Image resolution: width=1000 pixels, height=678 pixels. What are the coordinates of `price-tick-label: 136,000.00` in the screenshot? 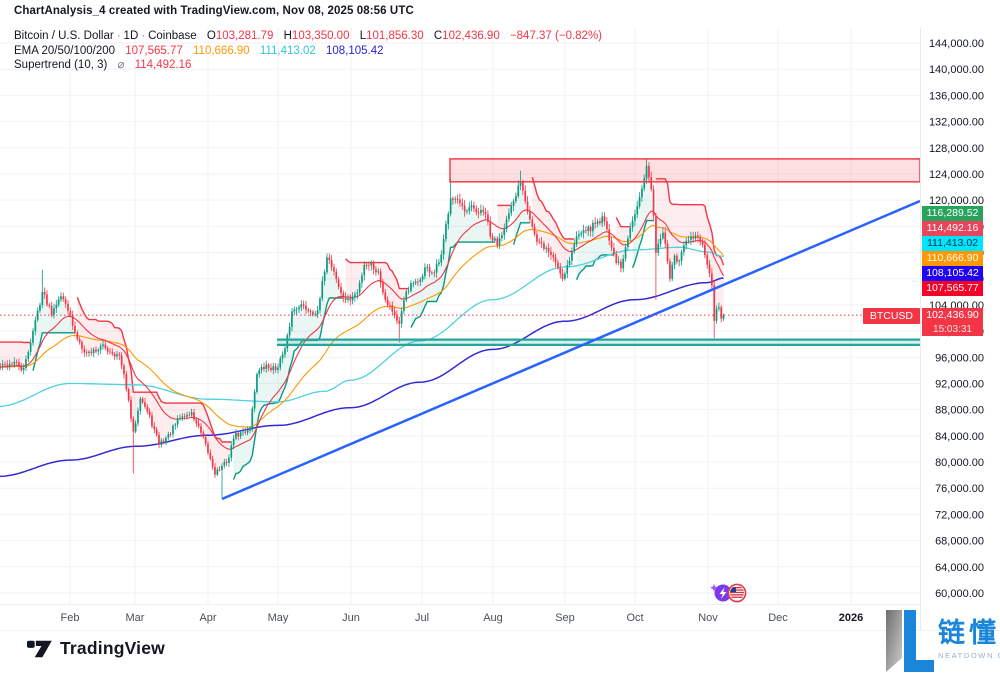 It's located at (956, 96).